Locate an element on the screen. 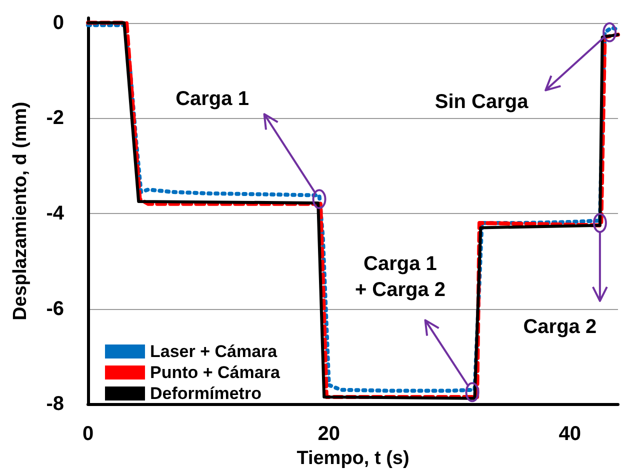 The image size is (622, 473). y-tick-label: 0 is located at coordinates (58, 23).